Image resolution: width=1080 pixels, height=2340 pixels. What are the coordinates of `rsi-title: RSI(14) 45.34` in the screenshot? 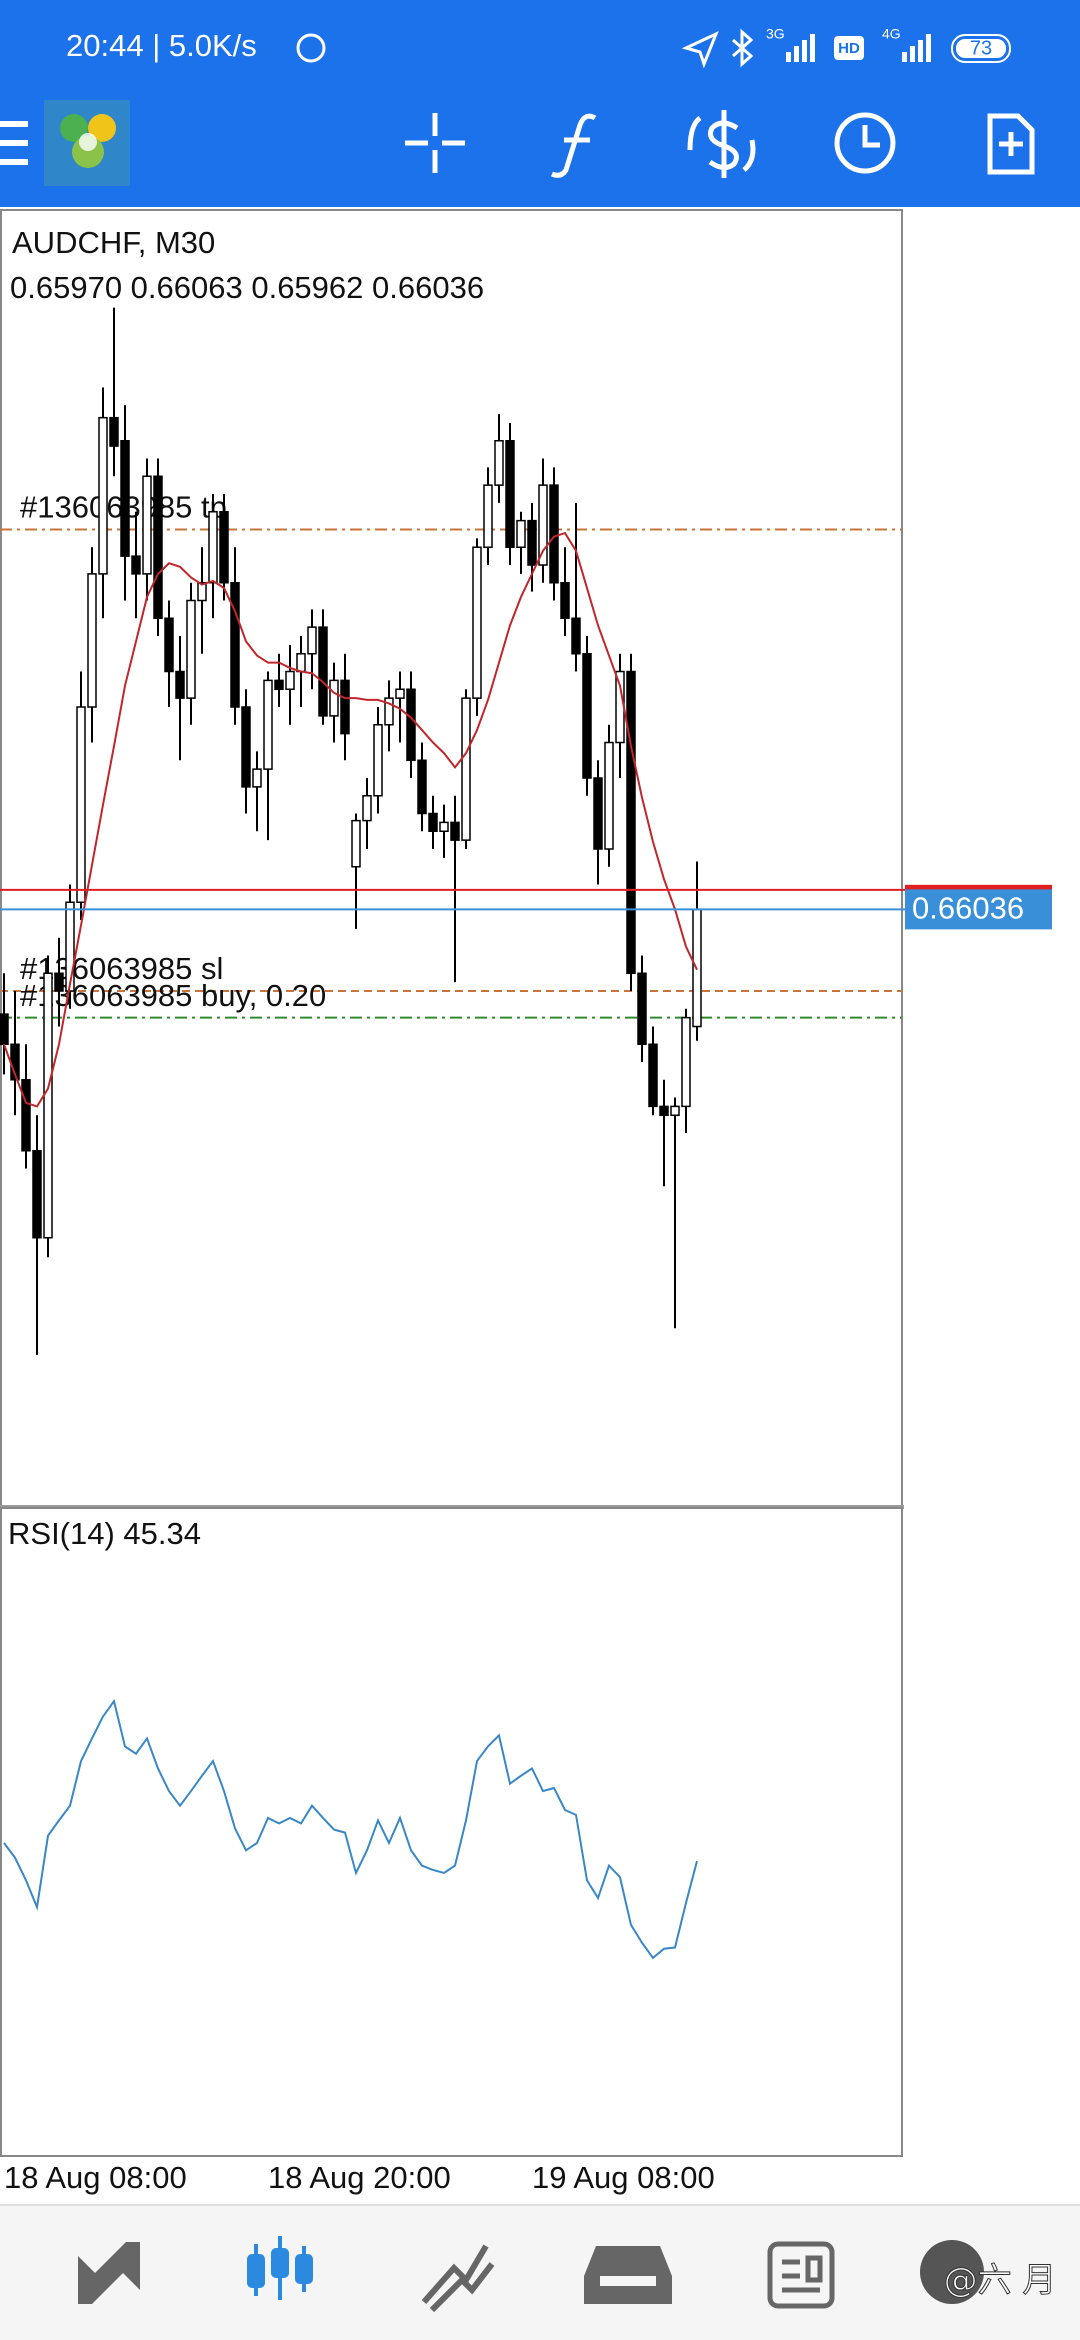 It's located at (104, 1533).